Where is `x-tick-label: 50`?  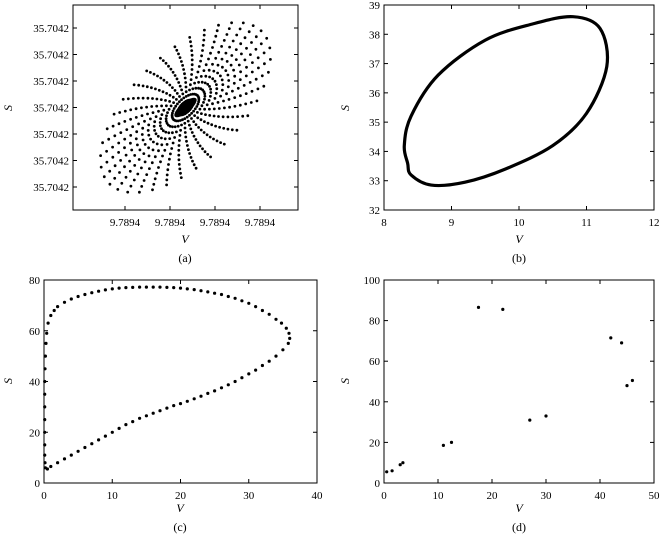 x-tick-label: 50 is located at coordinates (655, 496).